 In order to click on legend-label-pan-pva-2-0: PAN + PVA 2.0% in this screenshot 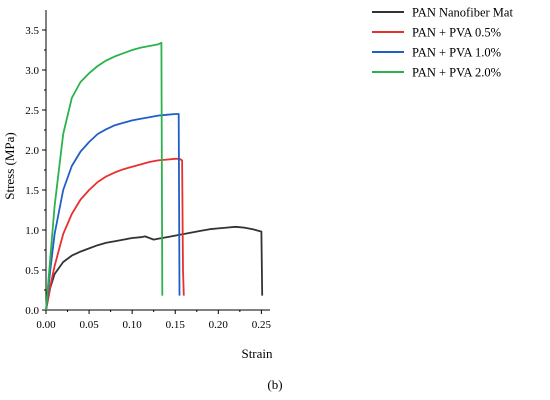, I will do `click(456, 73)`.